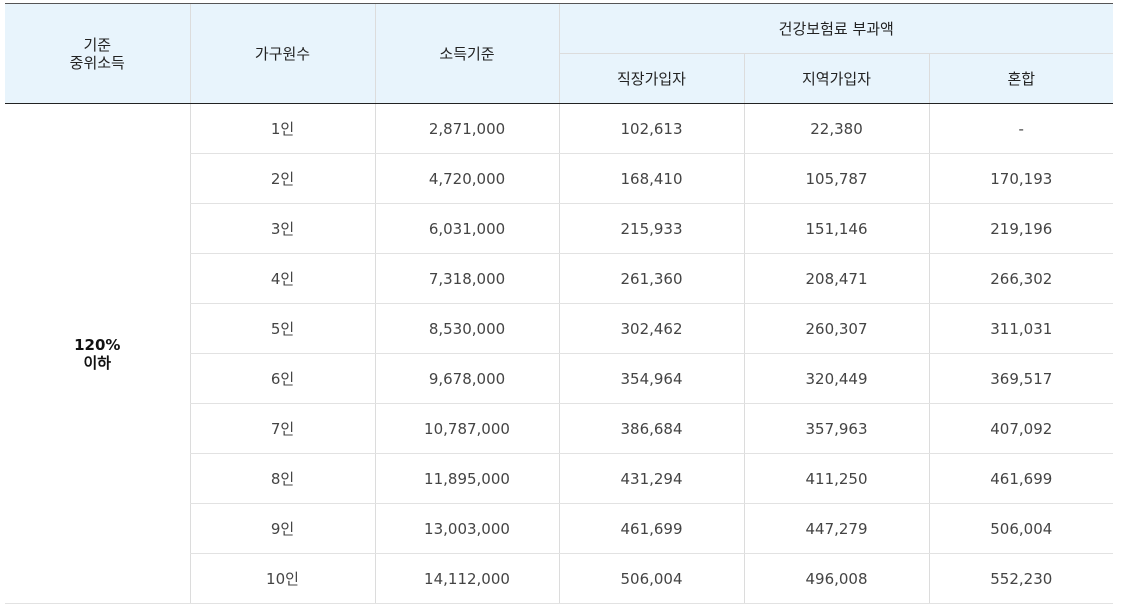 Image resolution: width=1125 pixels, height=604 pixels. I want to click on table-row: 3인 6,031,000 215,933 151,146 219,196, so click(559, 228).